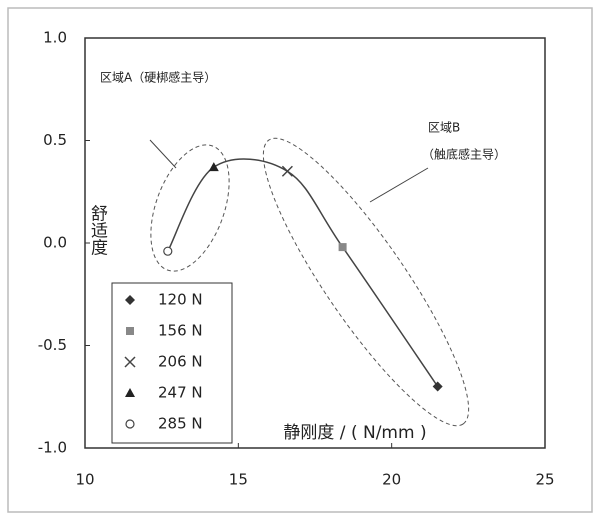 This screenshot has height=520, width=600. Describe the element at coordinates (52, 448) in the screenshot. I see `y-tick-label: -1.0` at that location.